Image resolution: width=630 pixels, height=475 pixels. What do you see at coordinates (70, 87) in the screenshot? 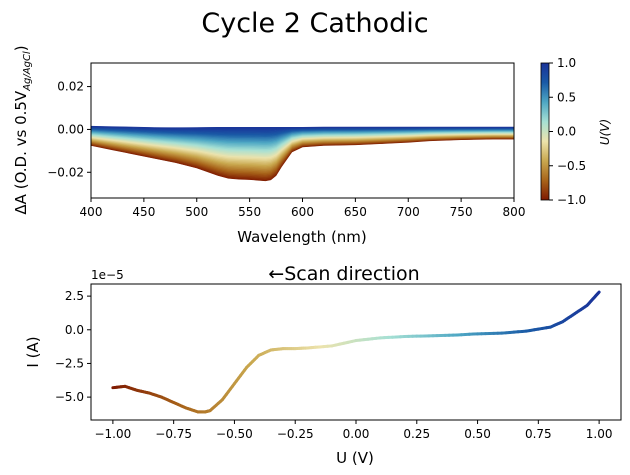
I see `spectra-y-tick-label: 0.02` at bounding box center [70, 87].